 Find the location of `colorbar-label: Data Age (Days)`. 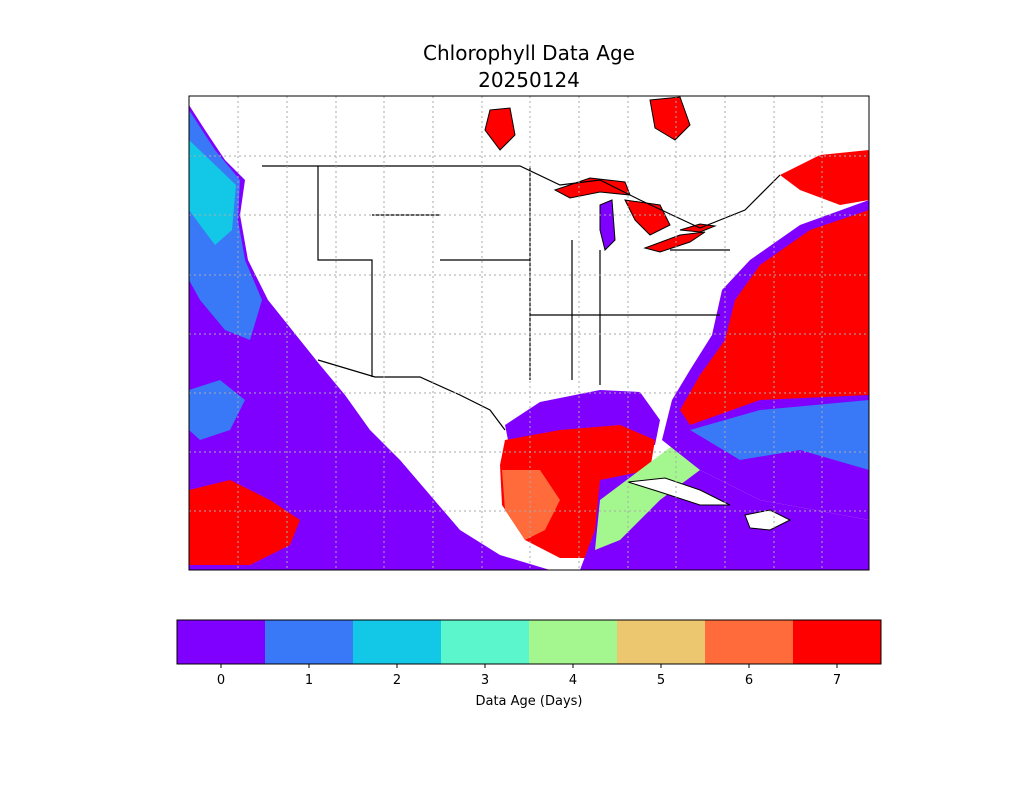

colorbar-label: Data Age (Days) is located at coordinates (528, 701).